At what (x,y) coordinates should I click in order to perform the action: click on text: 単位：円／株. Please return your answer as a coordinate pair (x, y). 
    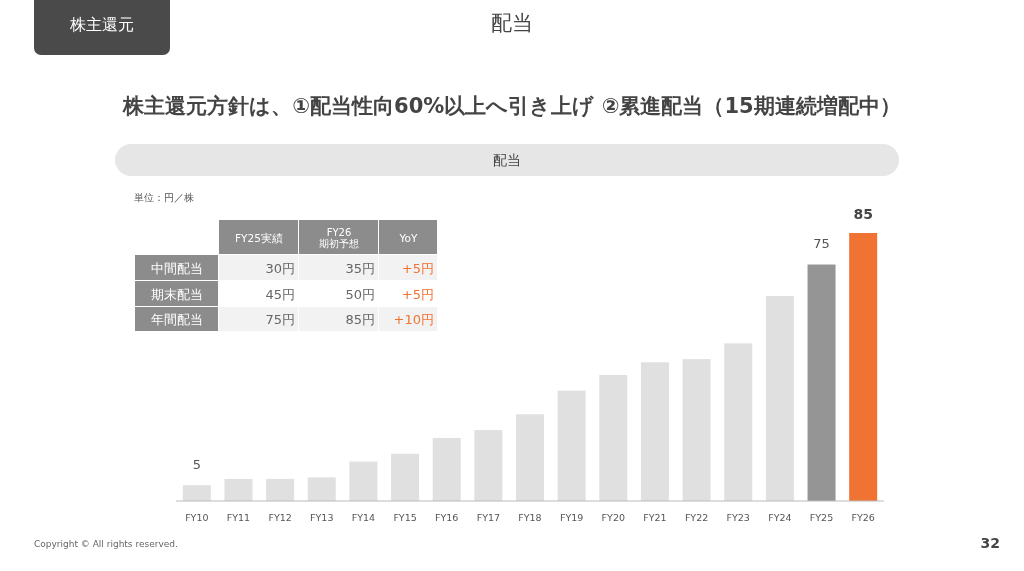
    Looking at the image, I should click on (164, 197).